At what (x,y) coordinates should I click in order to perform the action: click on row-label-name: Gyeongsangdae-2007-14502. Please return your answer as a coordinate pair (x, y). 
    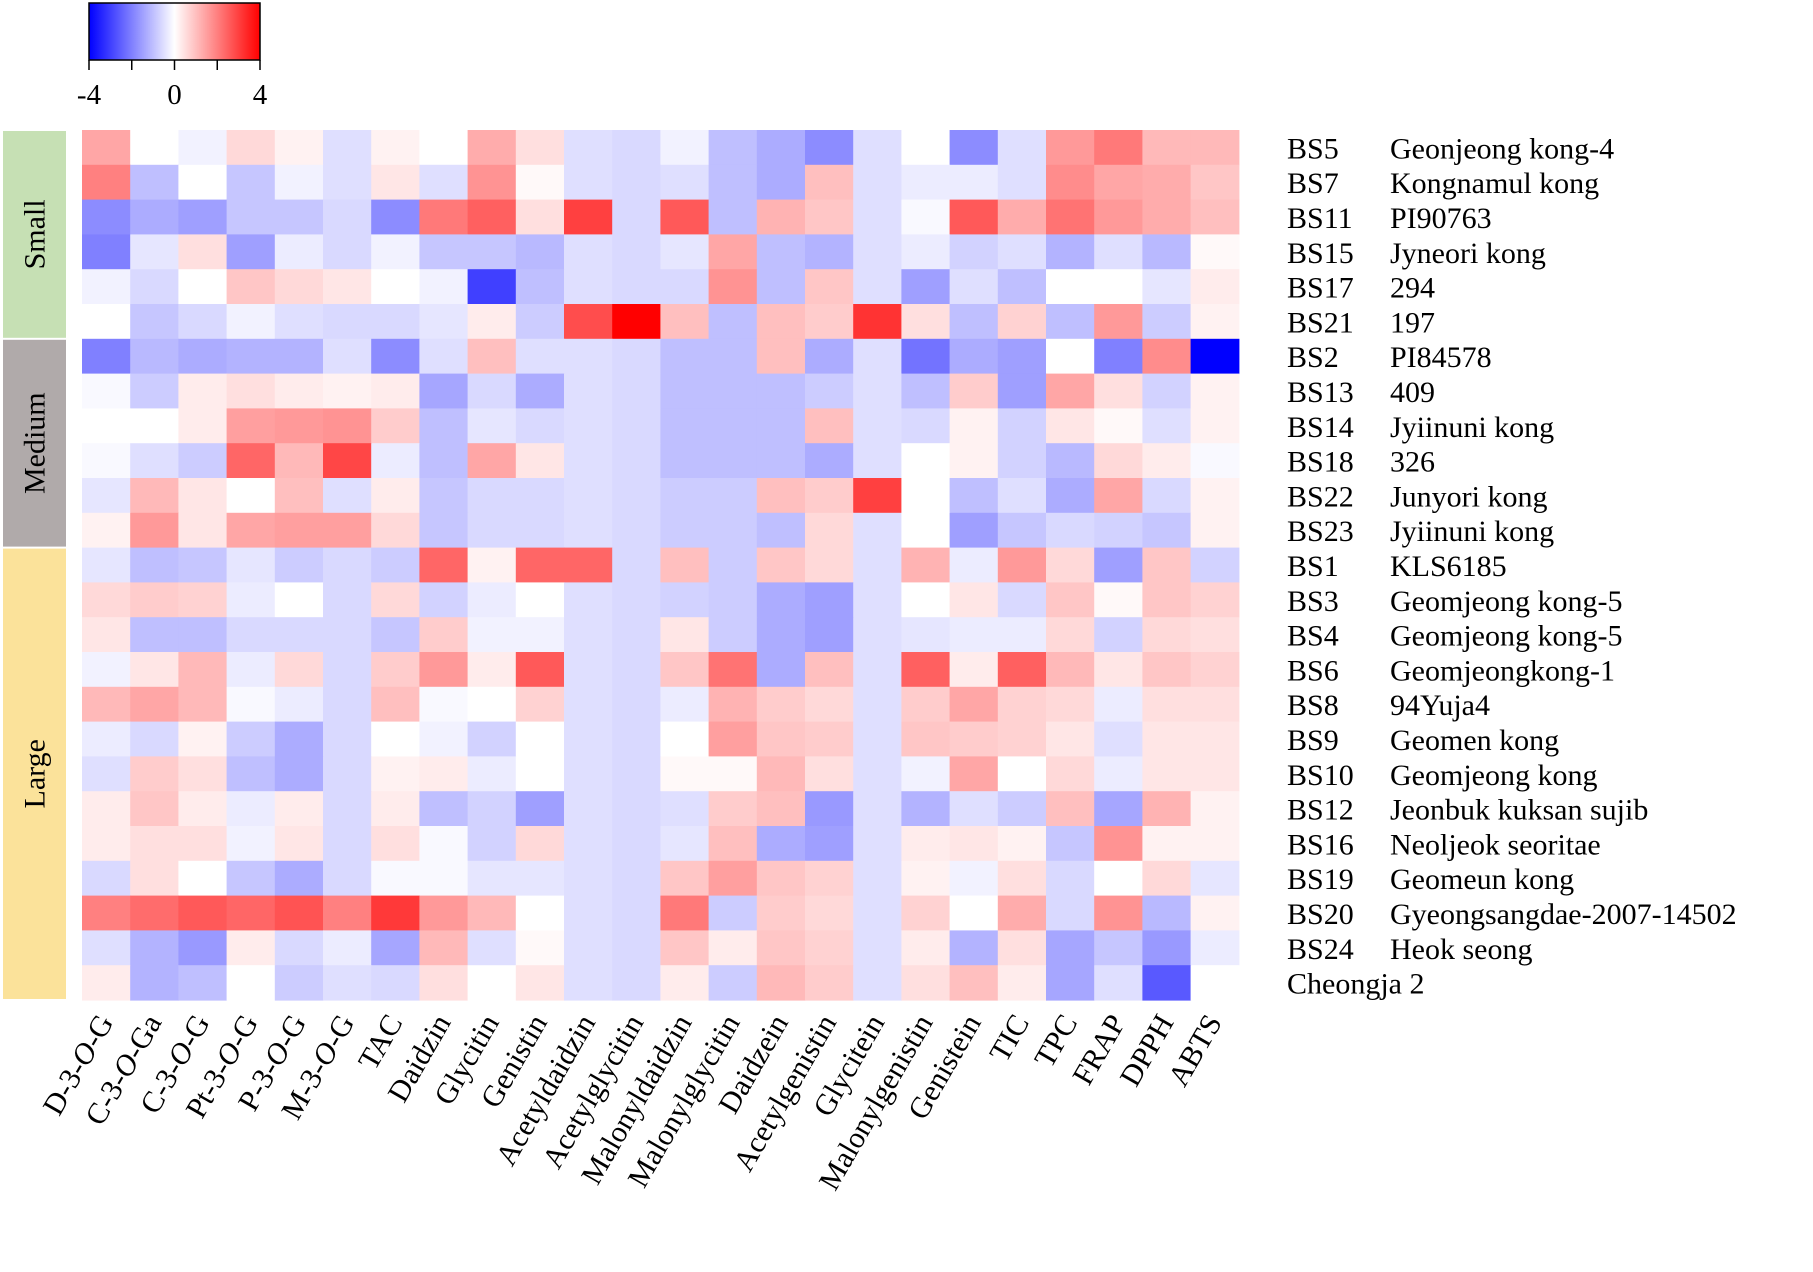
    Looking at the image, I should click on (1563, 914).